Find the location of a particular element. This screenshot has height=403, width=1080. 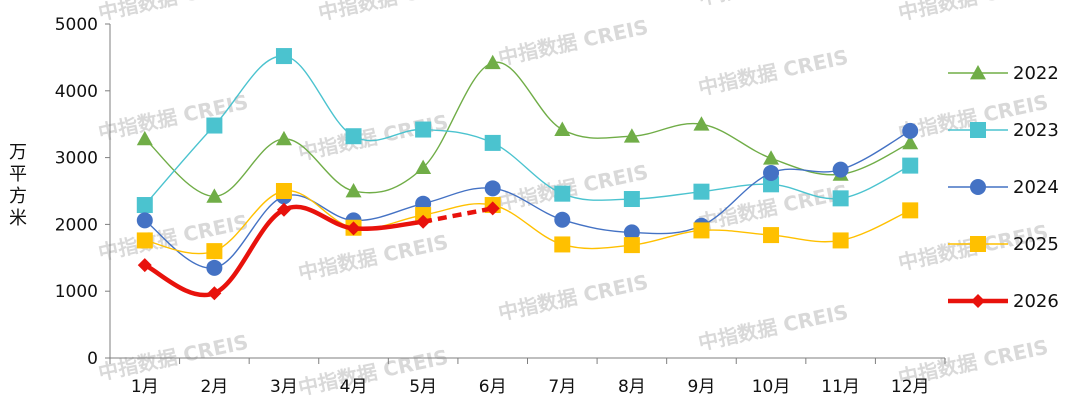

series-line-dashed is located at coordinates (458, 215).